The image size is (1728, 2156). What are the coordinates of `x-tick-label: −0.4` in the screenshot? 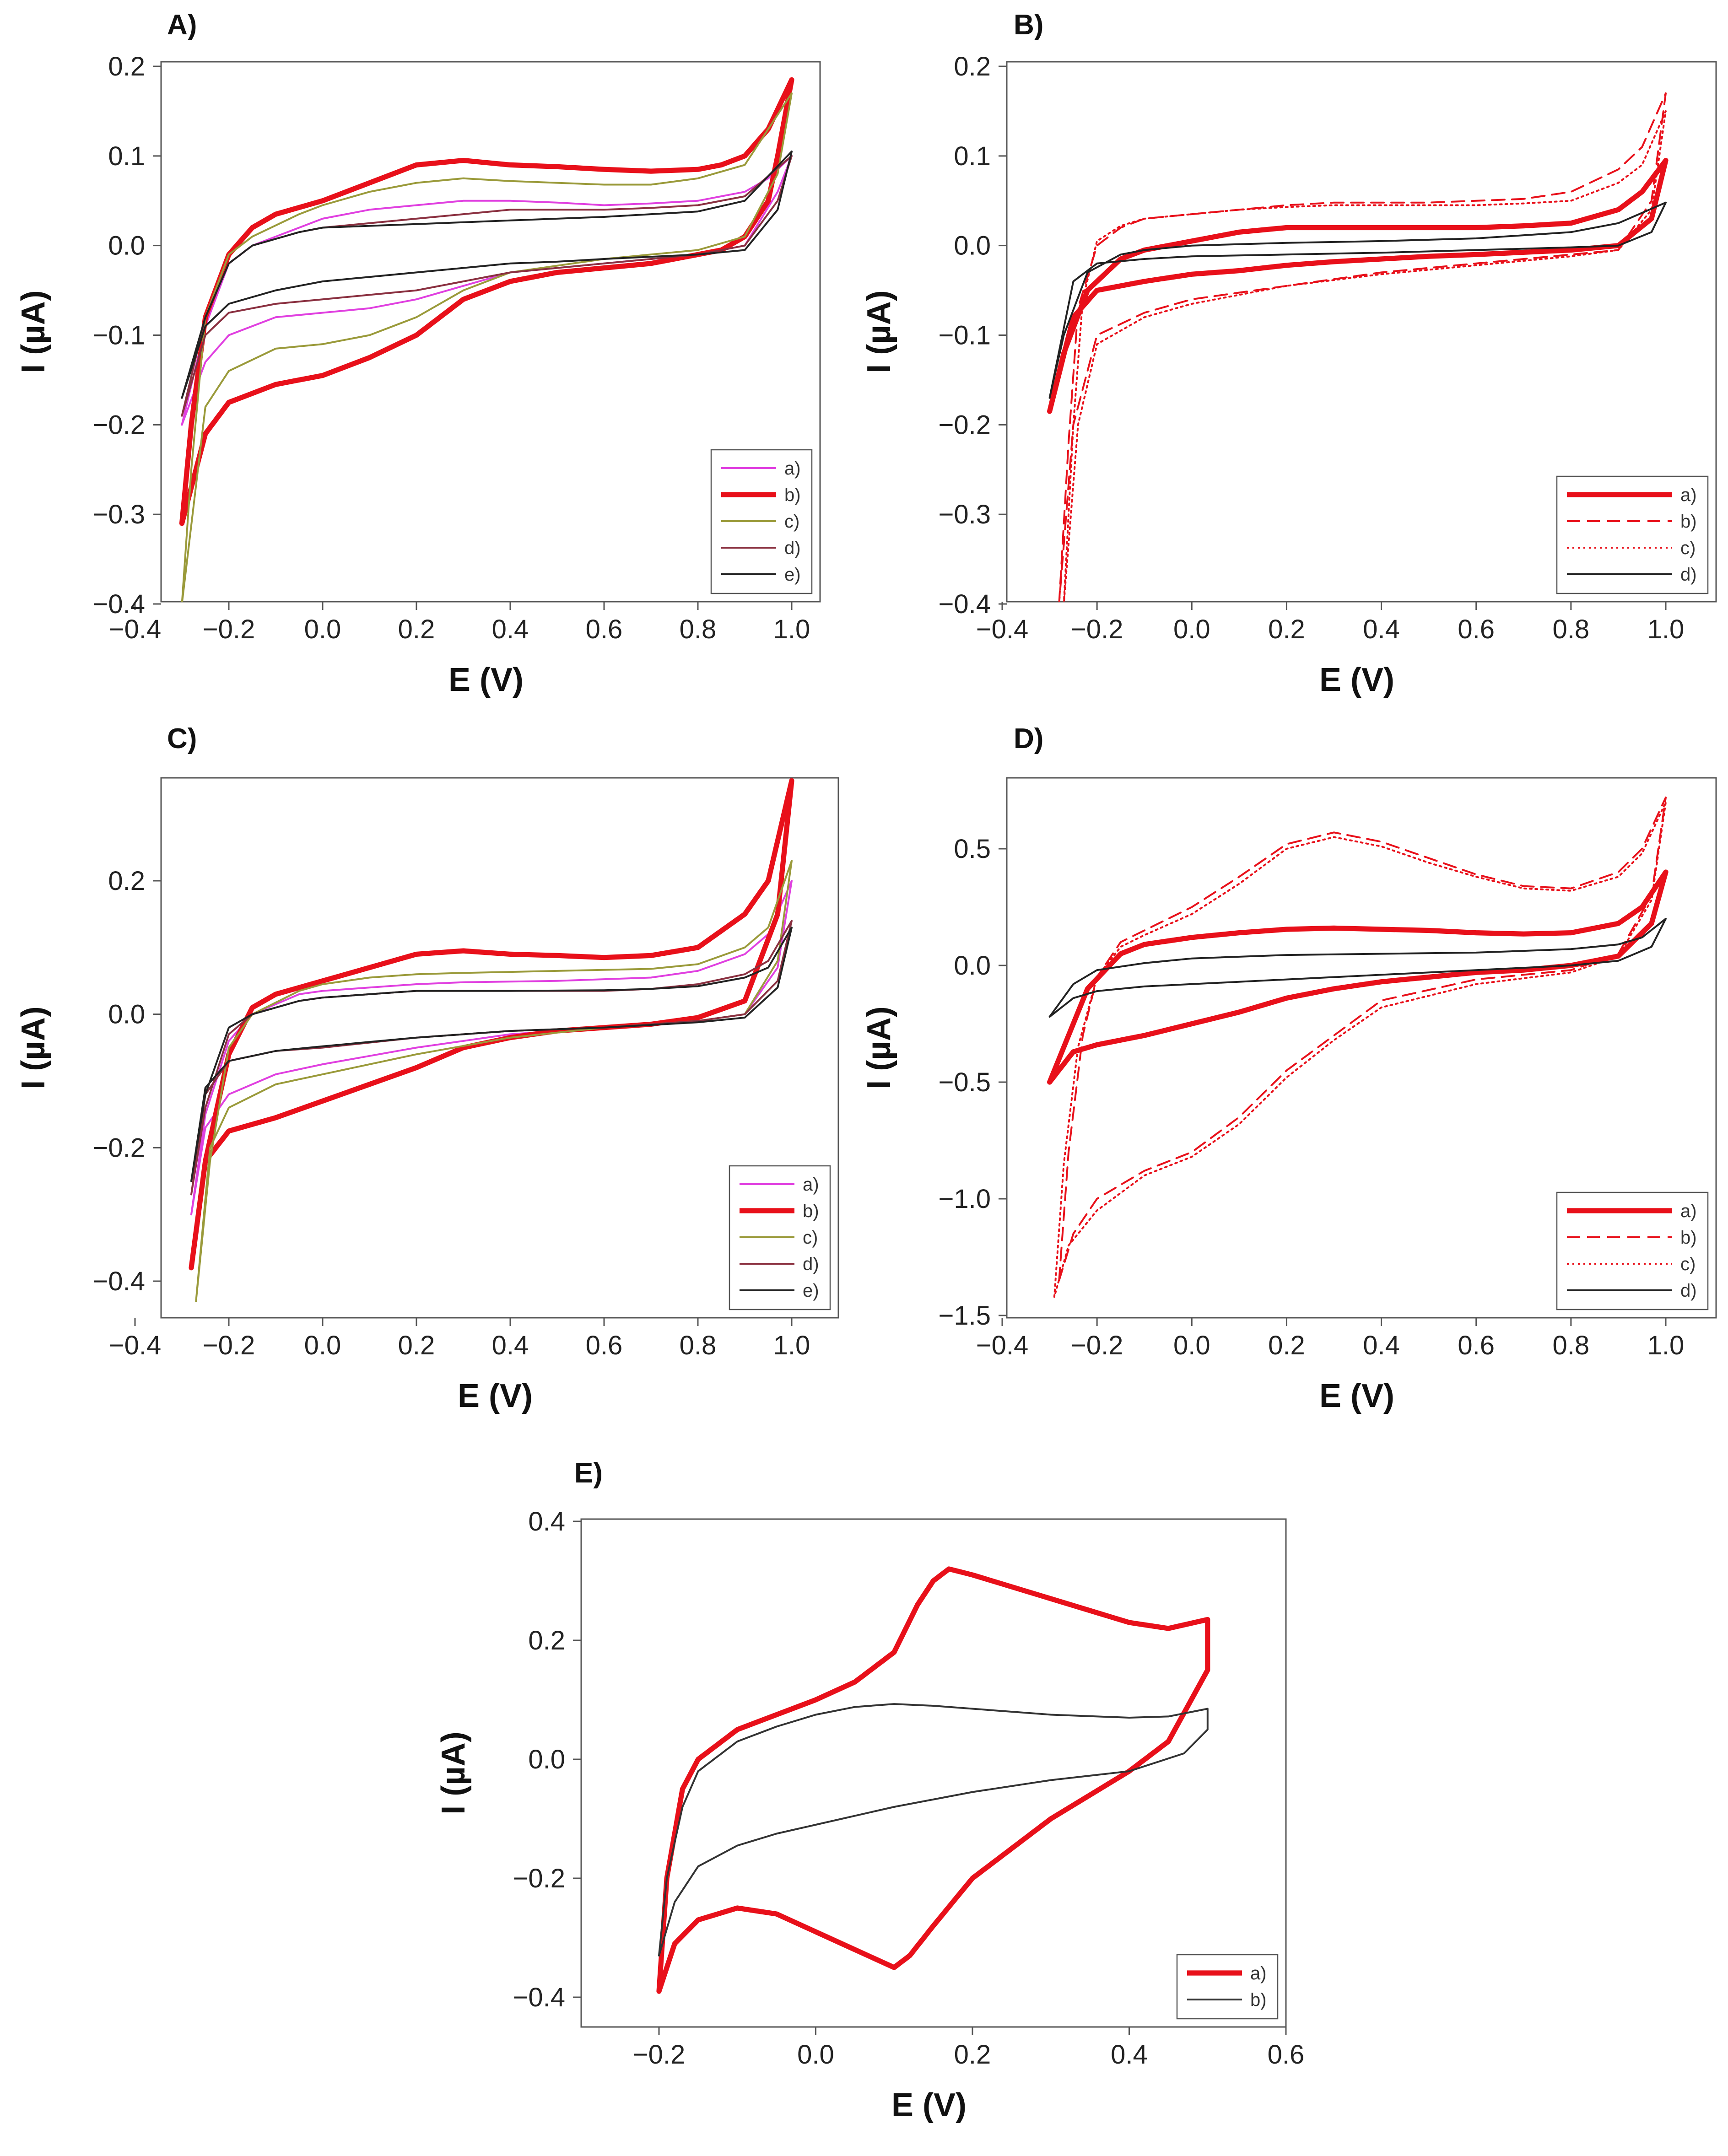 It's located at (1003, 629).